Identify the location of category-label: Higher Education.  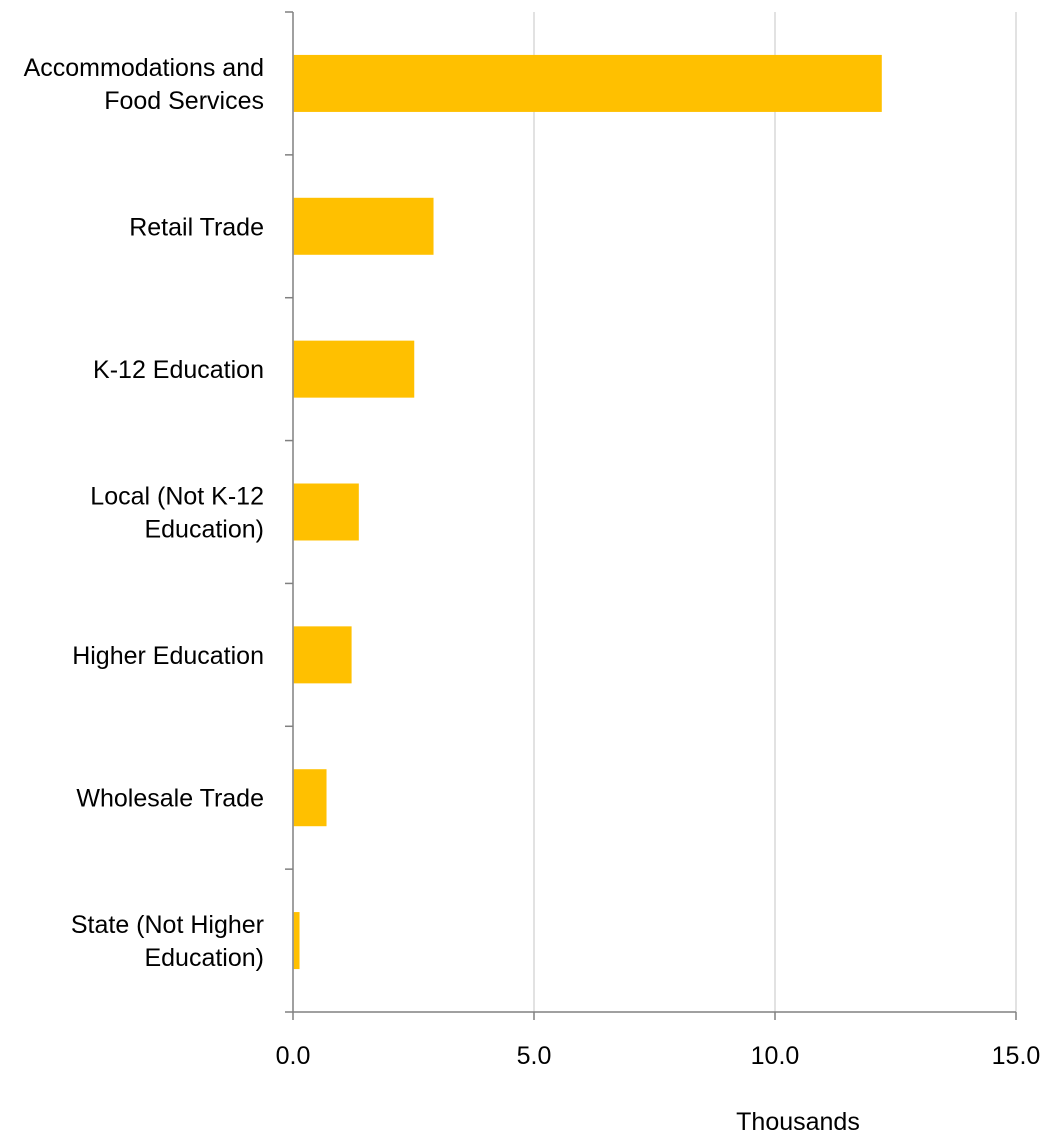
(168, 656).